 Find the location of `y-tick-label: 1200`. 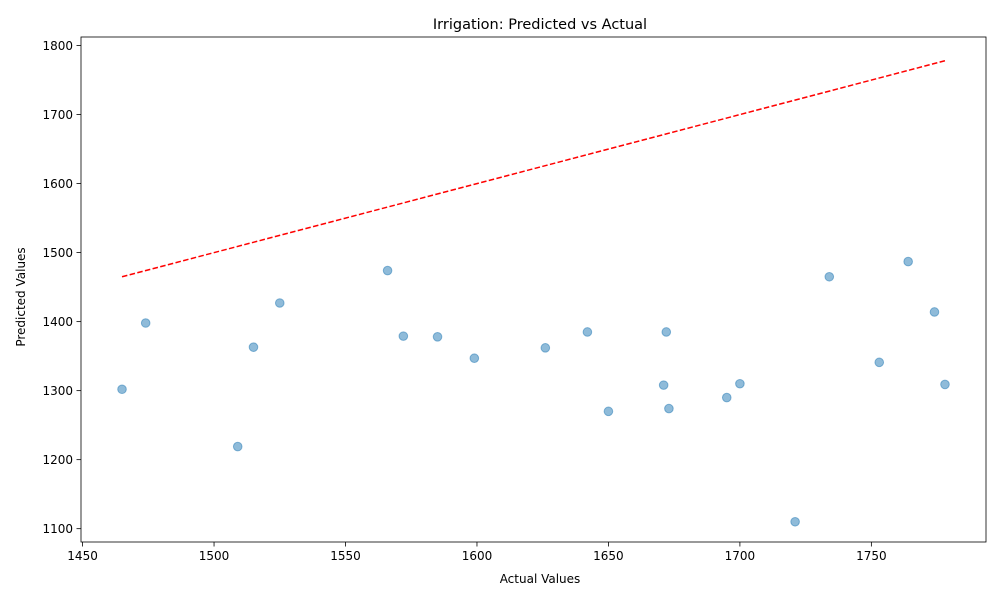

y-tick-label: 1200 is located at coordinates (57, 460).